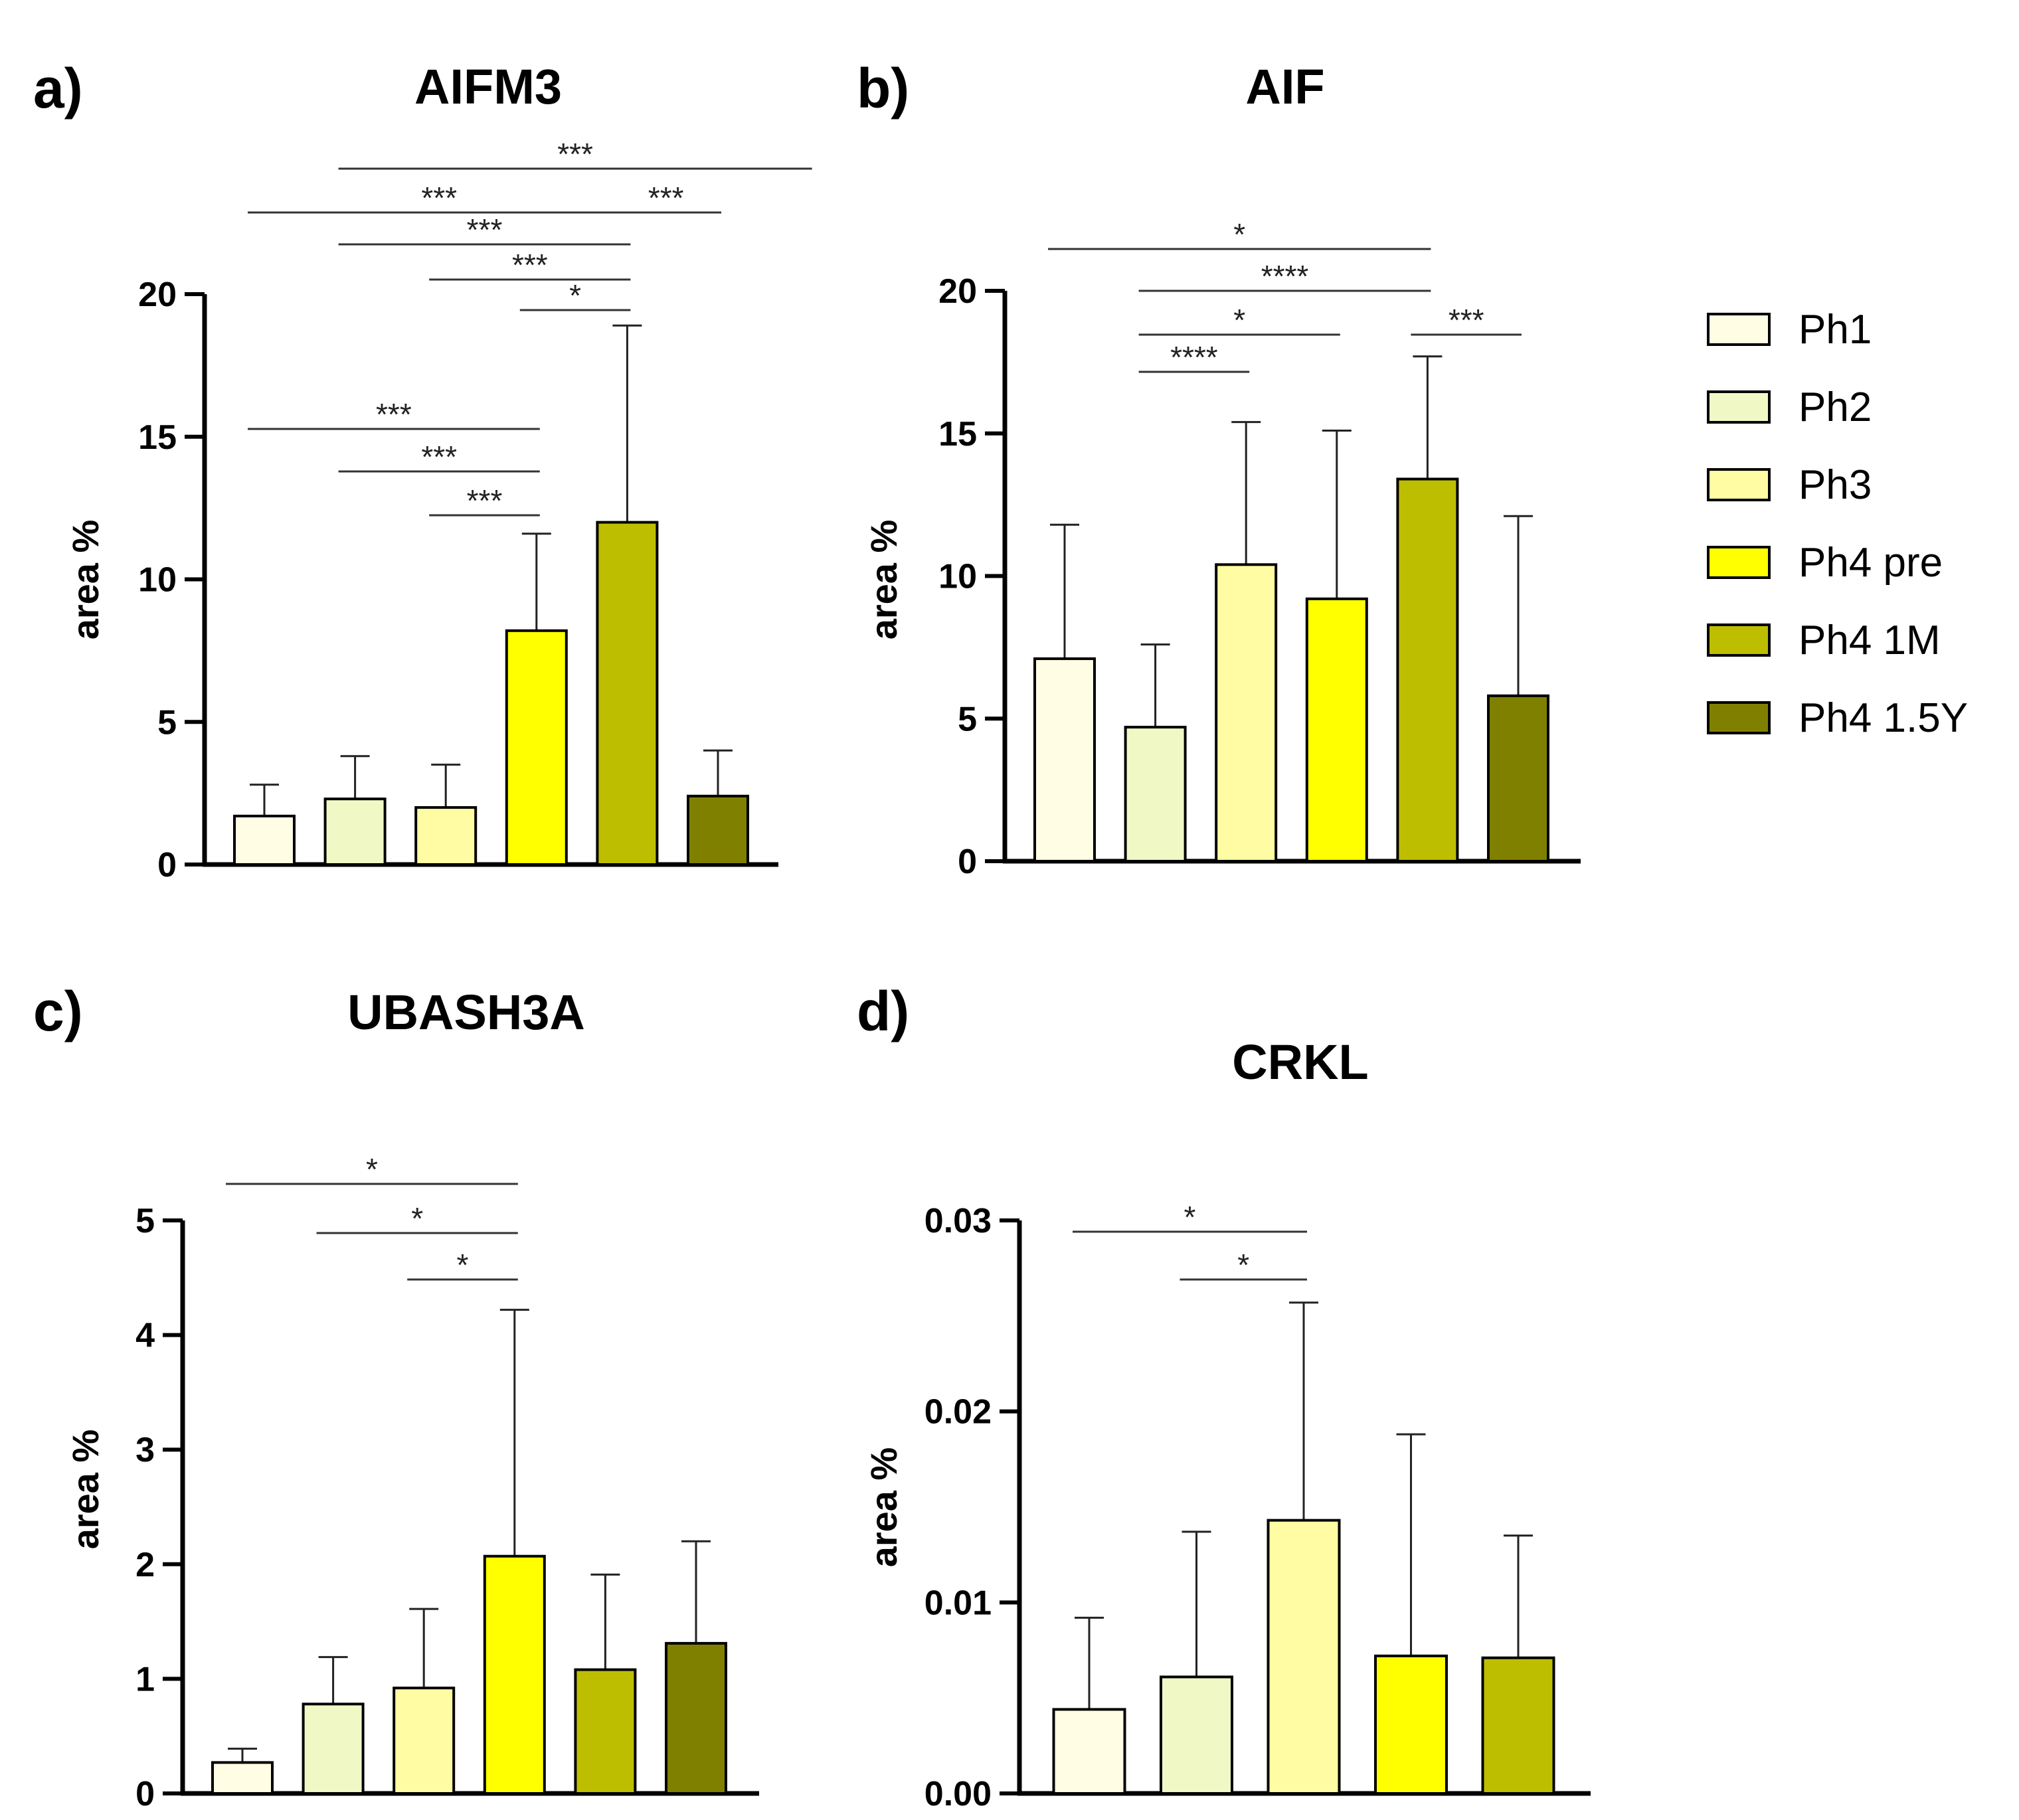 This screenshot has width=2019, height=1820. I want to click on chart-title-crkl: CRKL, so click(1300, 1062).